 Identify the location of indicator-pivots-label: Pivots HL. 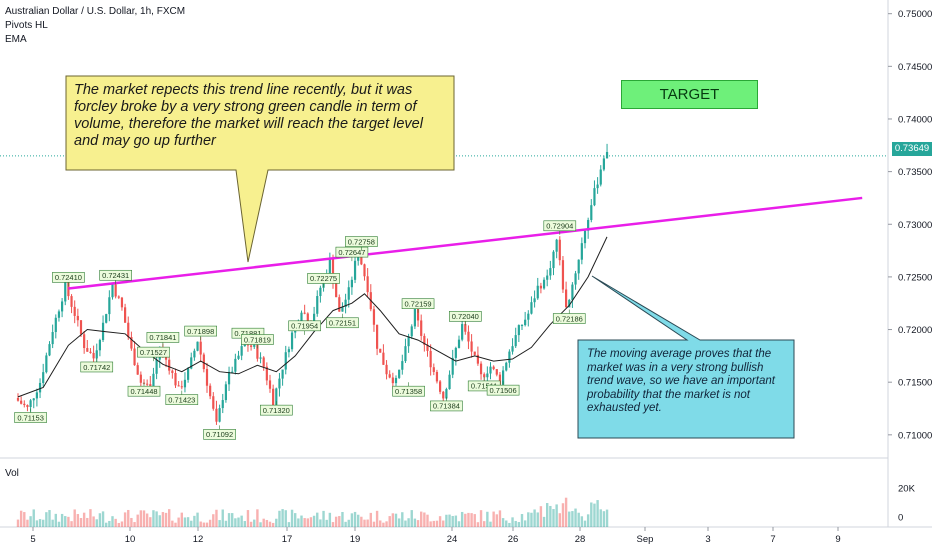
(26, 25).